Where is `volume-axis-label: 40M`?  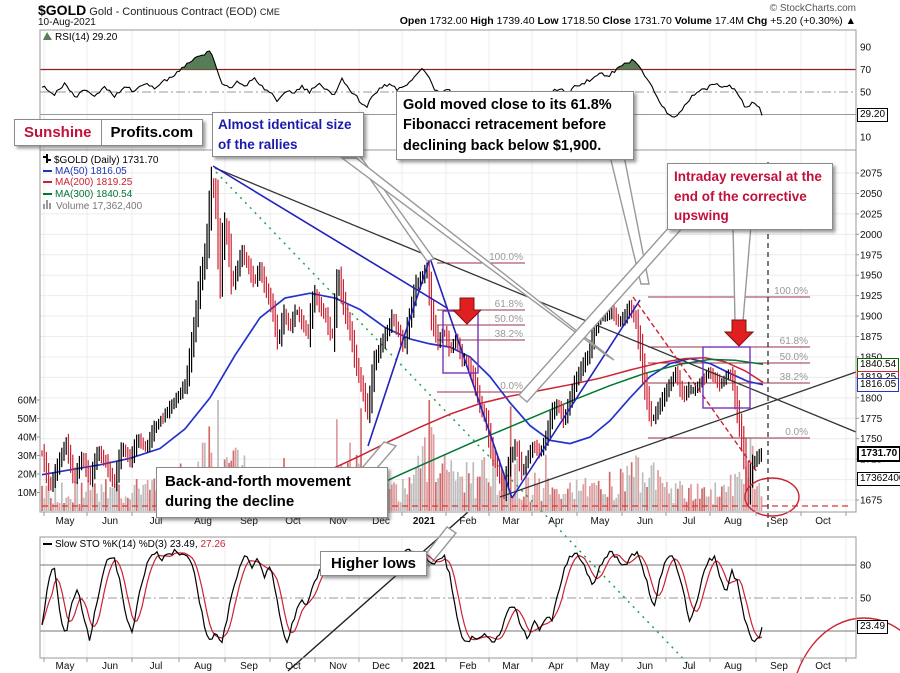
volume-axis-label: 40M is located at coordinates (27, 438).